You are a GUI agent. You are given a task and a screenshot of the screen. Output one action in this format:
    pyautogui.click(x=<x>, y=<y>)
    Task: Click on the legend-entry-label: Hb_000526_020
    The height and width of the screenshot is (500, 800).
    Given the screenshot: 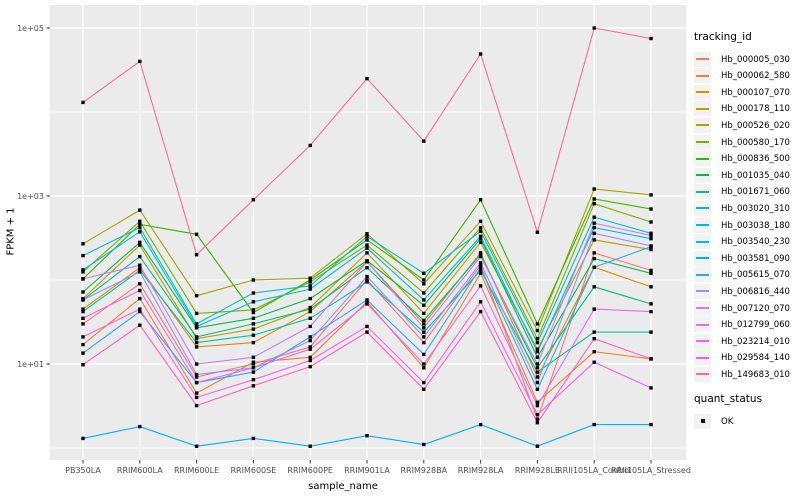 What is the action you would take?
    pyautogui.click(x=755, y=125)
    